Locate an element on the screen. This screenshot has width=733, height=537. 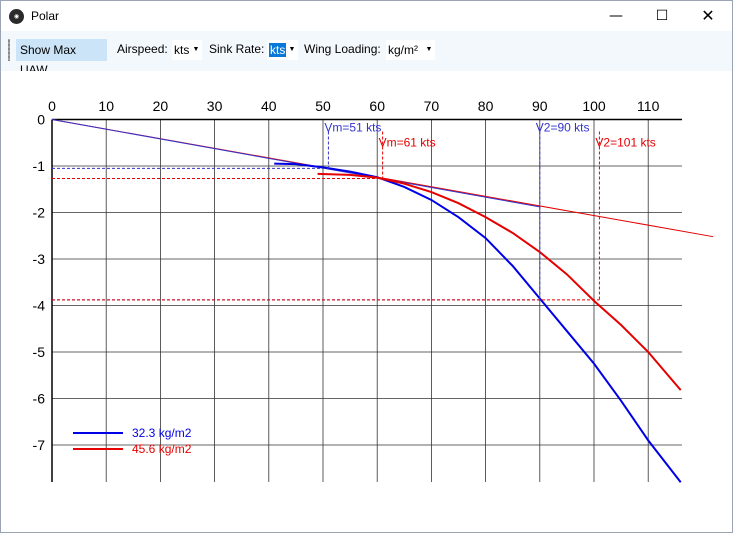
x-tick-label: 10 is located at coordinates (106, 106).